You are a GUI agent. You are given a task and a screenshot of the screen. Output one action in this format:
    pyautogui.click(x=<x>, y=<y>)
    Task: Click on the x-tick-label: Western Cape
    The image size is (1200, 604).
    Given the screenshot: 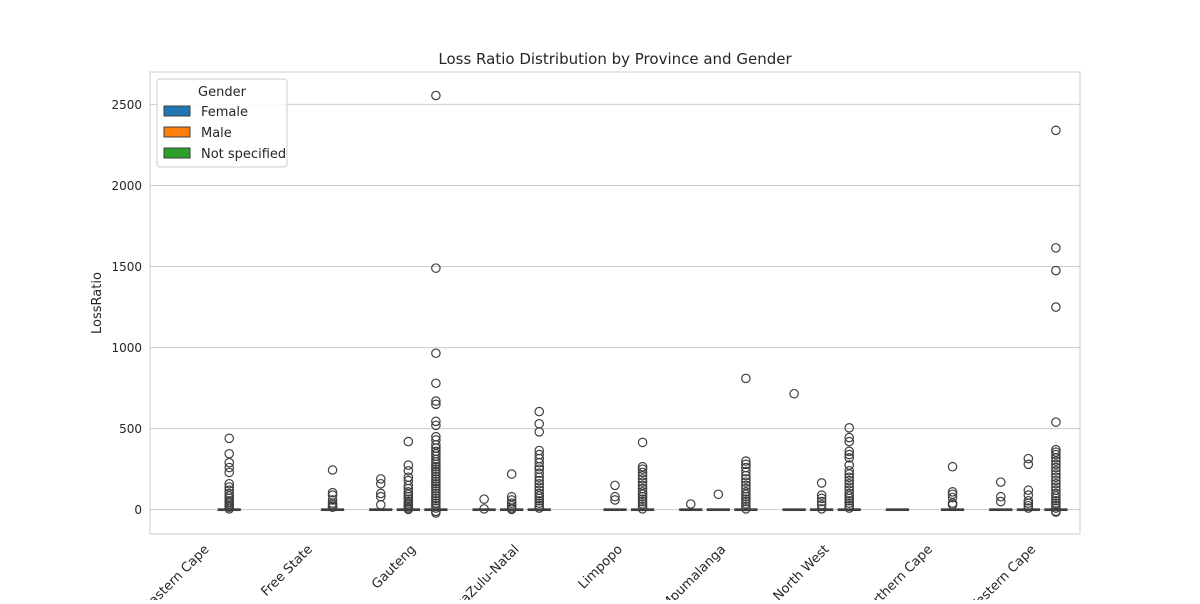 What is the action you would take?
    pyautogui.click(x=1001, y=571)
    